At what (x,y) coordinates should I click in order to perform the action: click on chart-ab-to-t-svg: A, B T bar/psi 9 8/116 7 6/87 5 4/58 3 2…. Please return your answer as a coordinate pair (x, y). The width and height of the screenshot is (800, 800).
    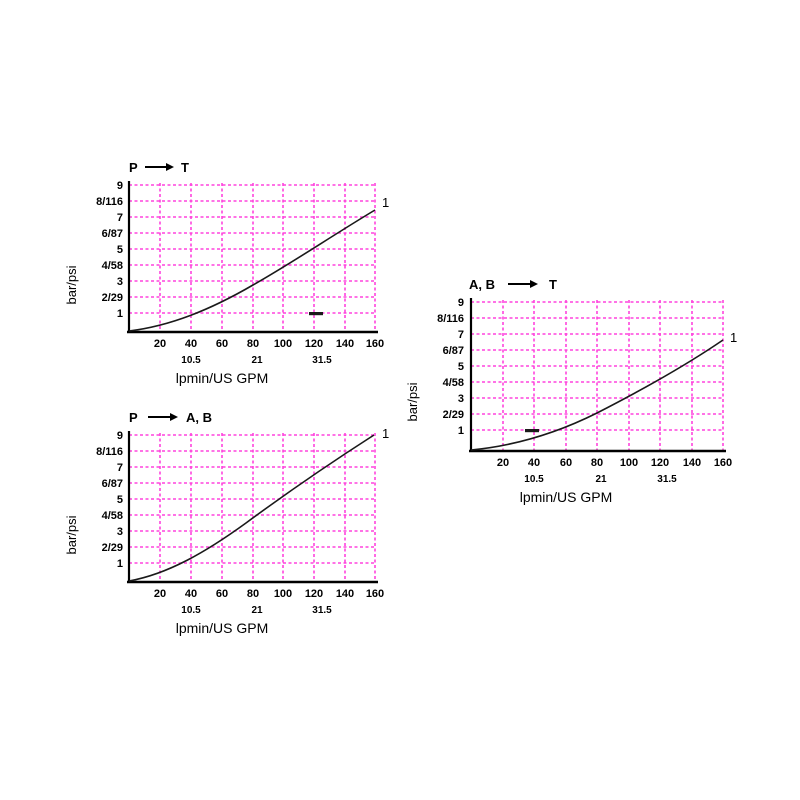
    Looking at the image, I should click on (571, 391).